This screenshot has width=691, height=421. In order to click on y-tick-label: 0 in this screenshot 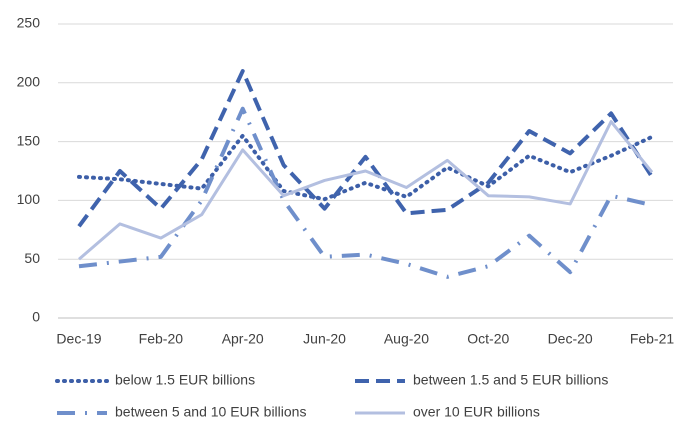, I will do `click(36, 317)`.